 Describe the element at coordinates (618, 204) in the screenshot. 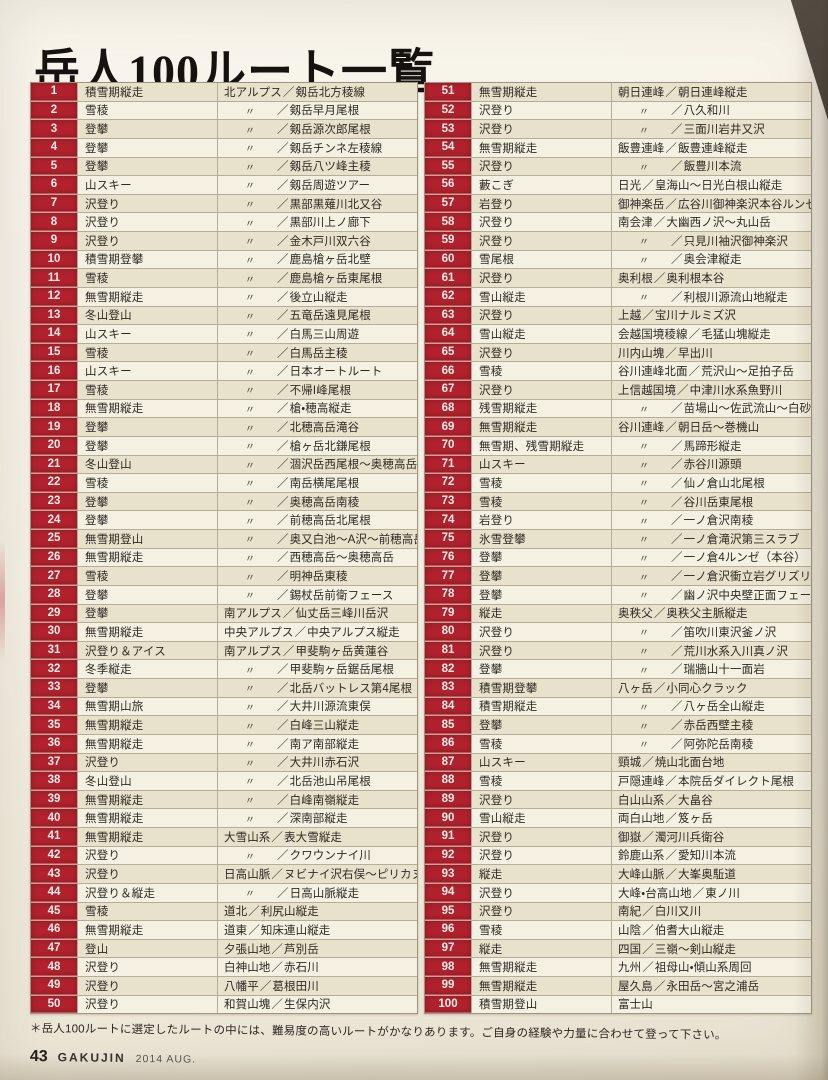

I see `table-row: 57 岩登り 御神楽岳 ／ 広谷川御神楽沢本谷ルンゼ` at that location.